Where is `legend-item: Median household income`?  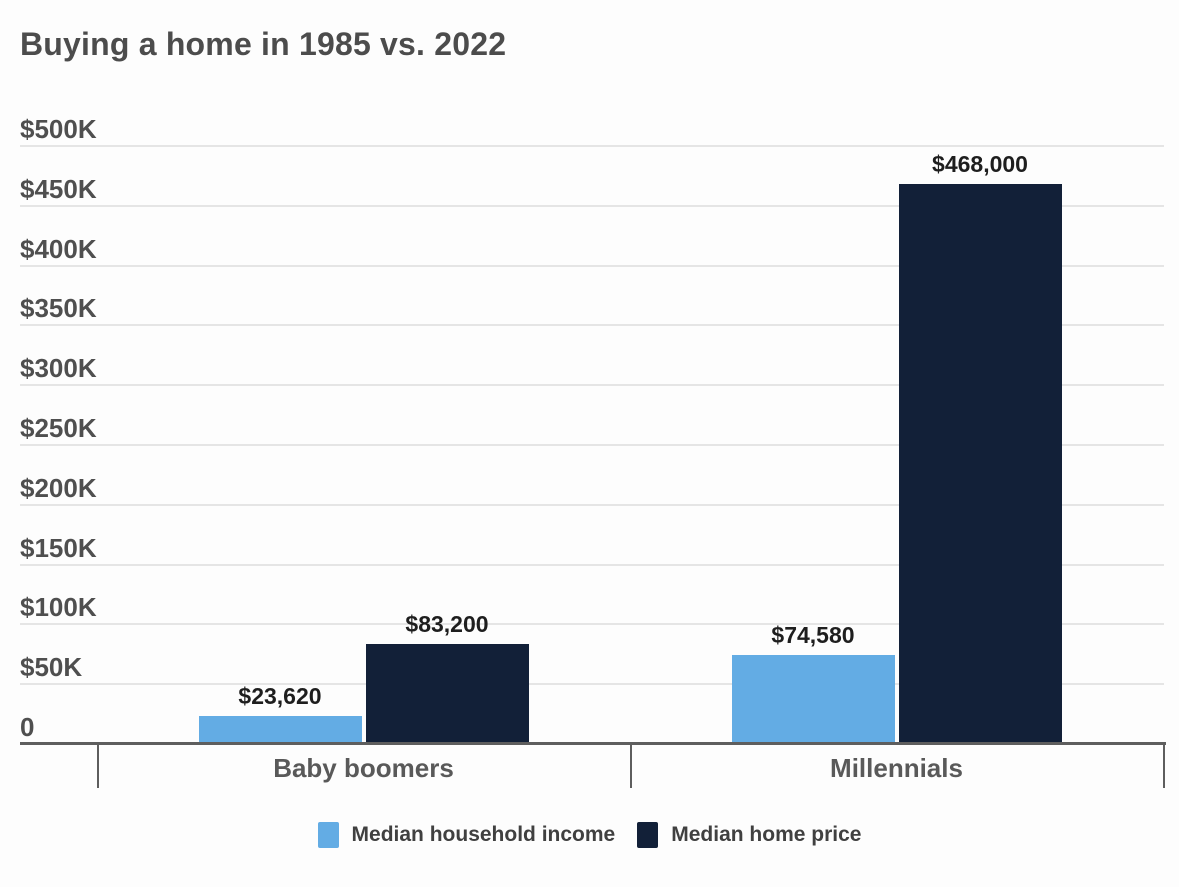 legend-item: Median household income is located at coordinates (466, 835).